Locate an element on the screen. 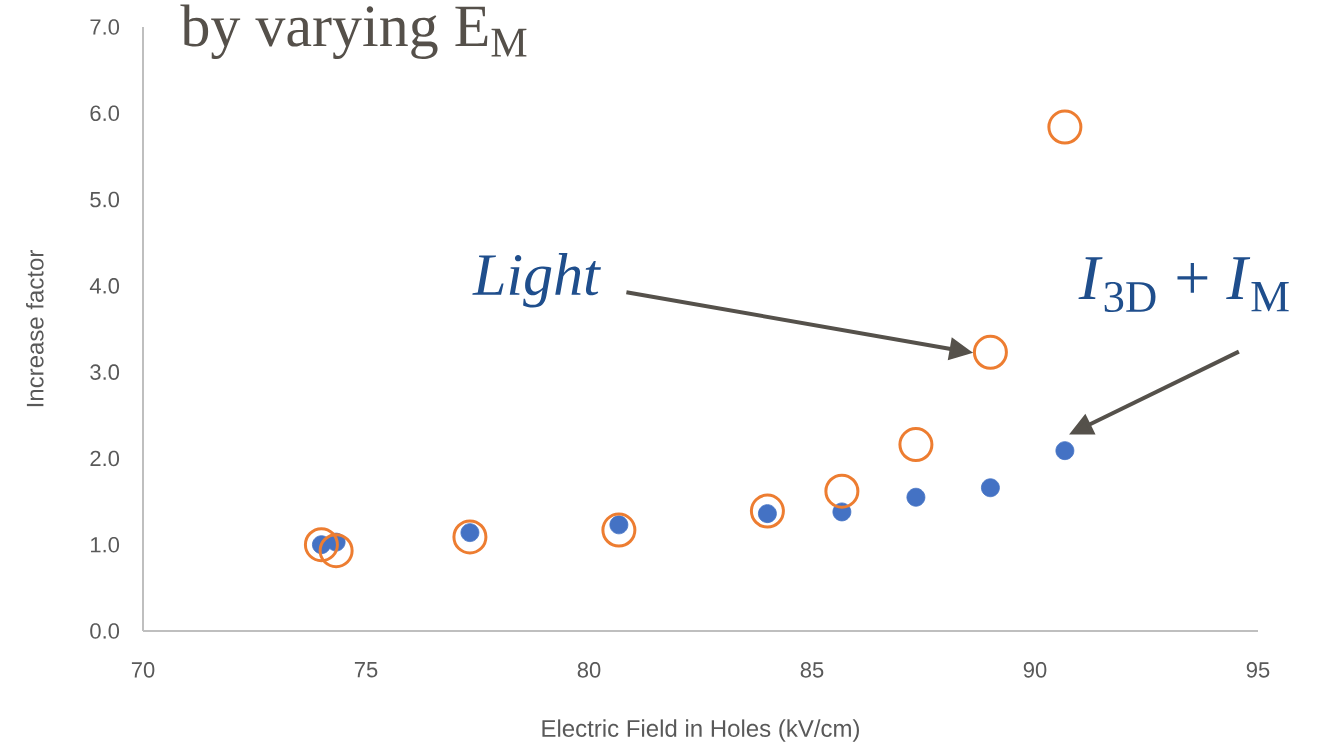  y-axis-title: Increase factor is located at coordinates (35, 328).